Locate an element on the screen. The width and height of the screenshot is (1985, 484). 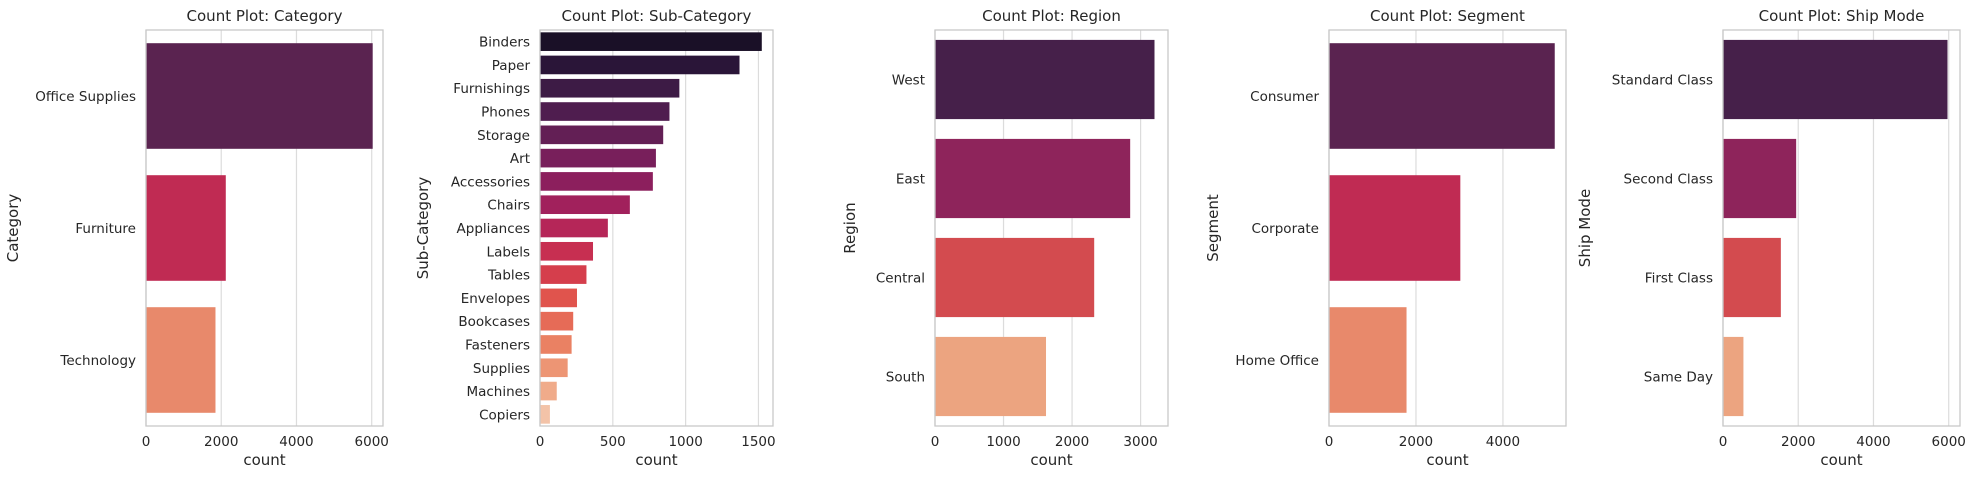
y-tick-label: Appliances is located at coordinates (493, 229).